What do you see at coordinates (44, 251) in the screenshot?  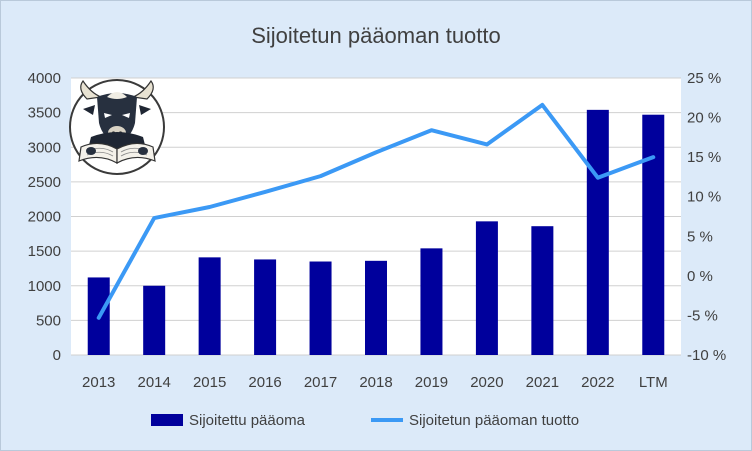 I see `left-tick-label: 1500` at bounding box center [44, 251].